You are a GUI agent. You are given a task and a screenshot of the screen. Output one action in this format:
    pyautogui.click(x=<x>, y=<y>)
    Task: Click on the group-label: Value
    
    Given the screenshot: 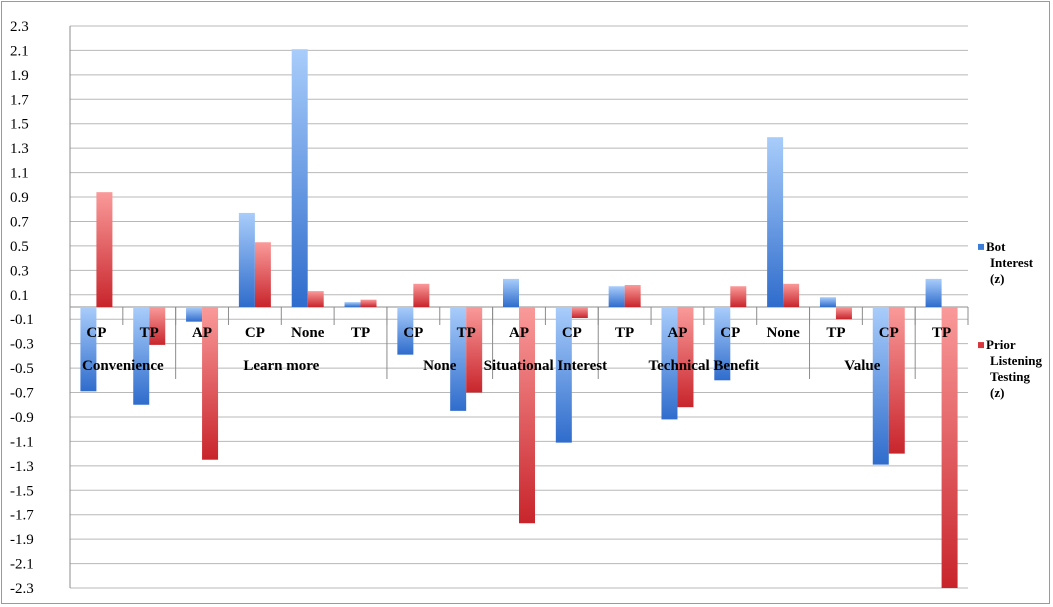 What is the action you would take?
    pyautogui.click(x=862, y=366)
    